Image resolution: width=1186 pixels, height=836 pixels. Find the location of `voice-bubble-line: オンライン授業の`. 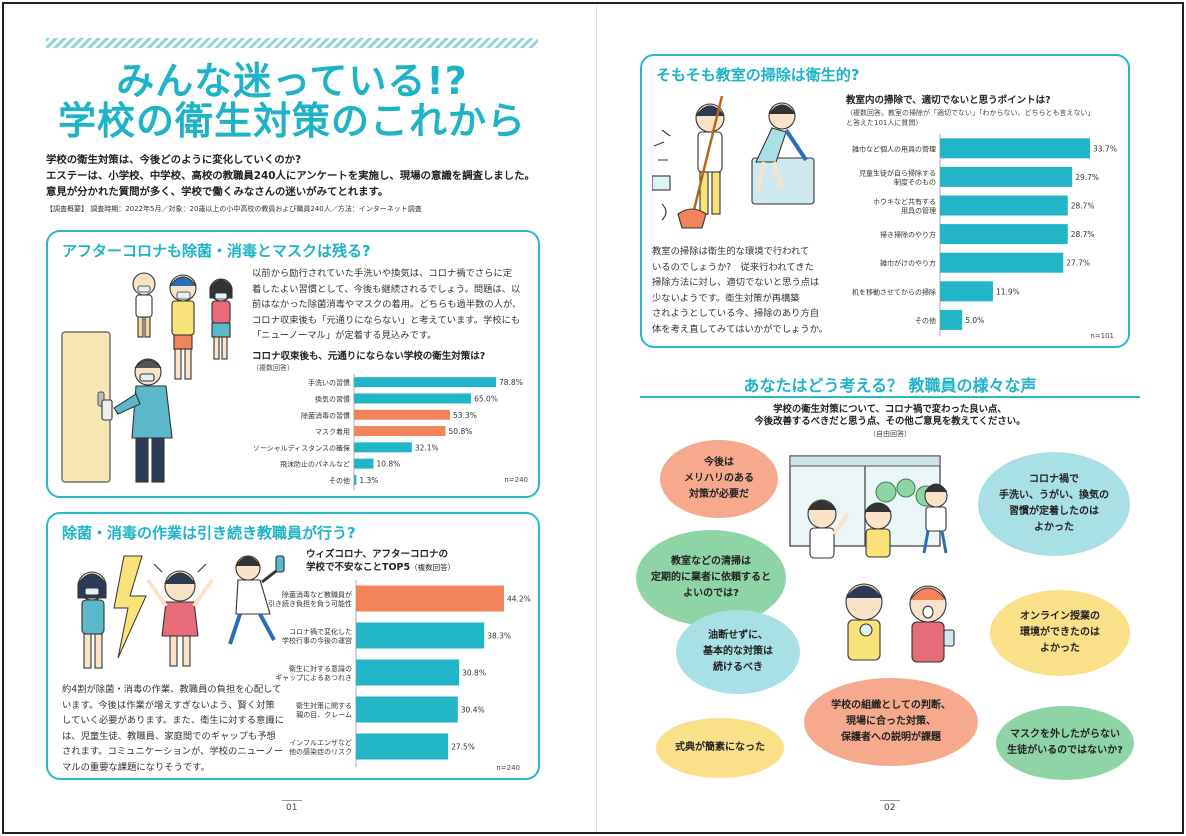

voice-bubble-line: オンライン授業の is located at coordinates (1060, 616).